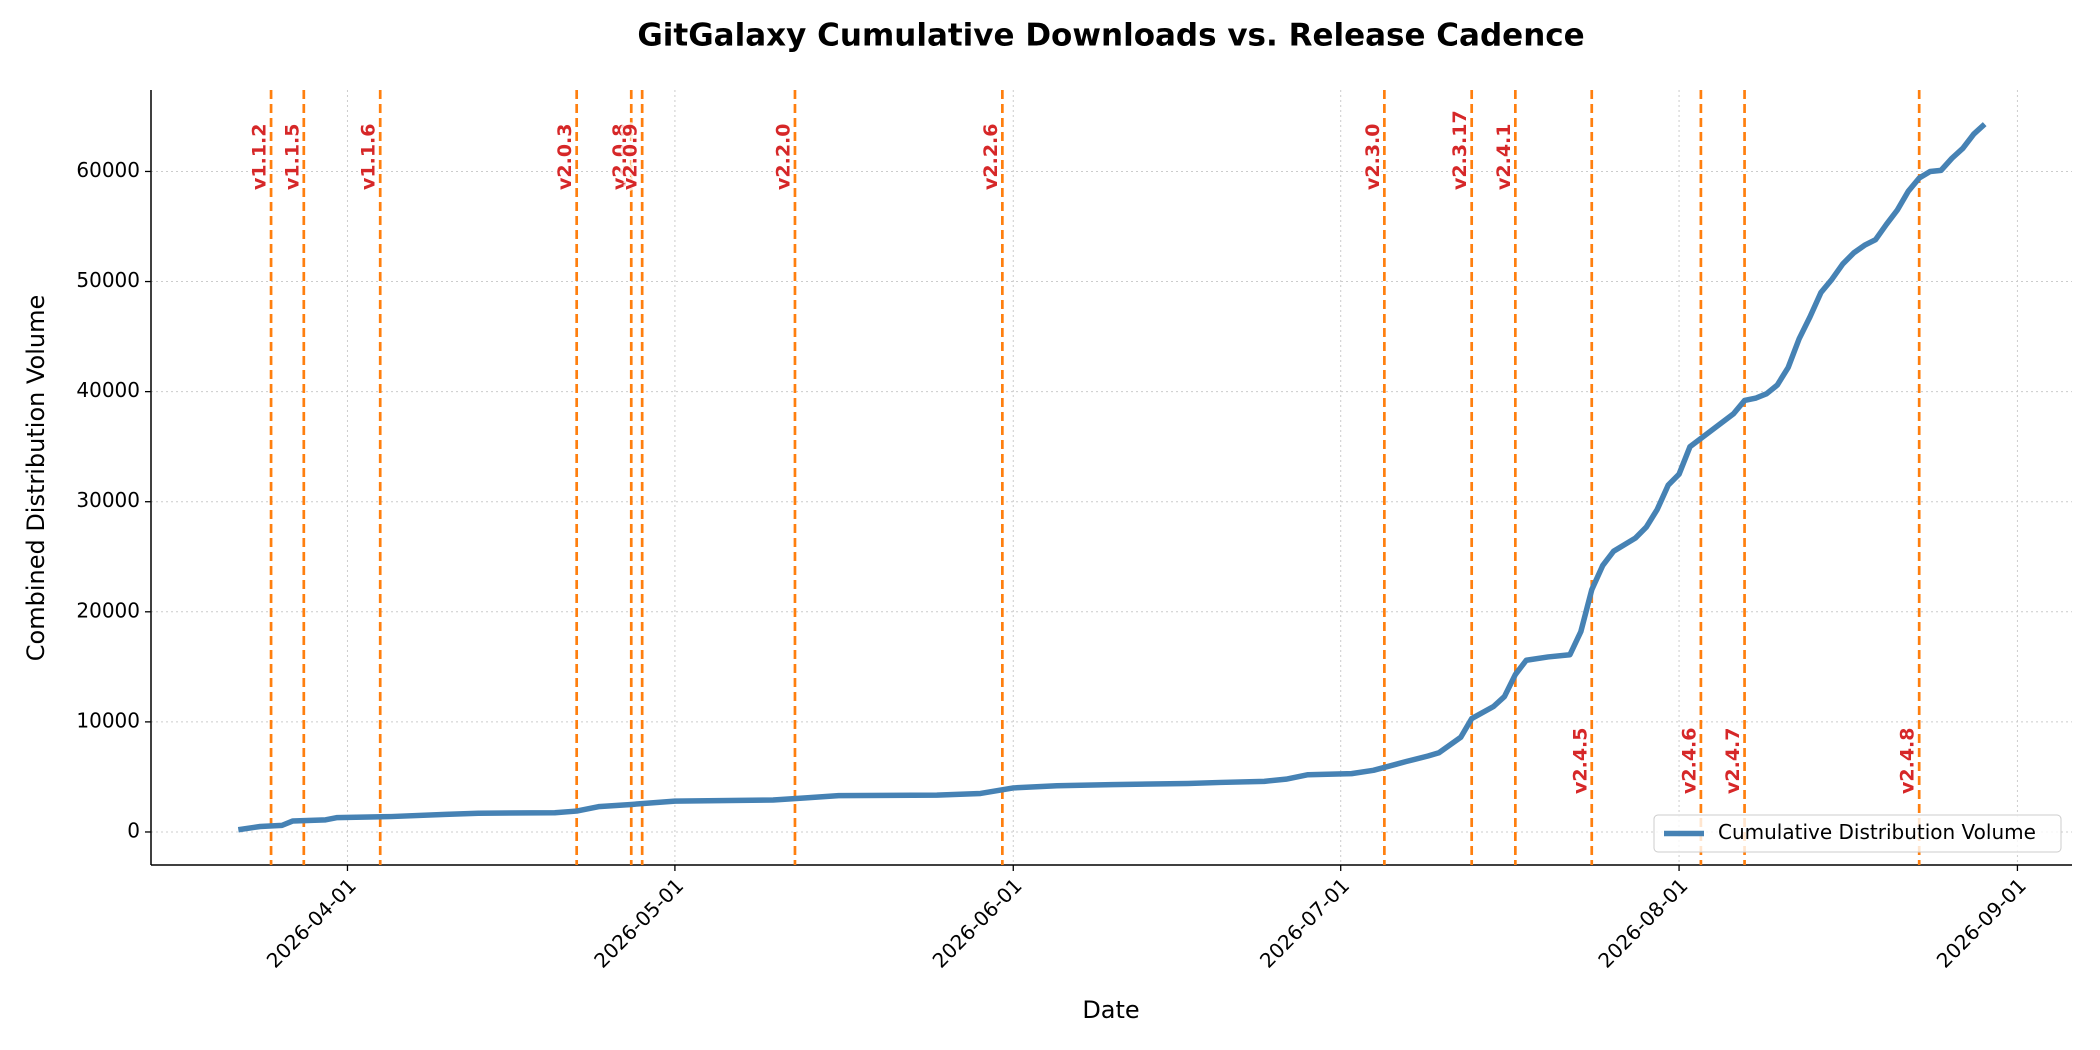  What do you see at coordinates (1733, 761) in the screenshot?
I see `release-label: v2.4.7` at bounding box center [1733, 761].